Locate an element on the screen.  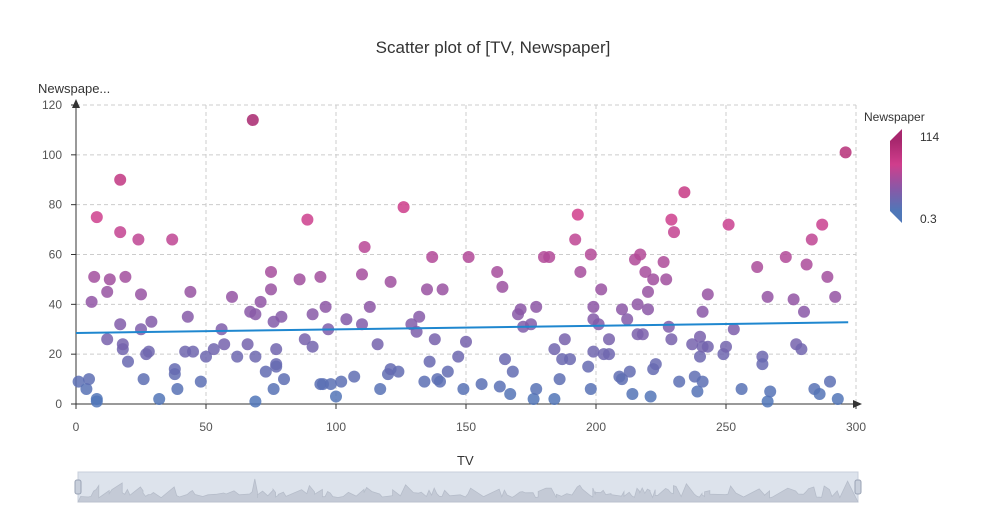
y-tick-label: 0 is located at coordinates (58, 404).